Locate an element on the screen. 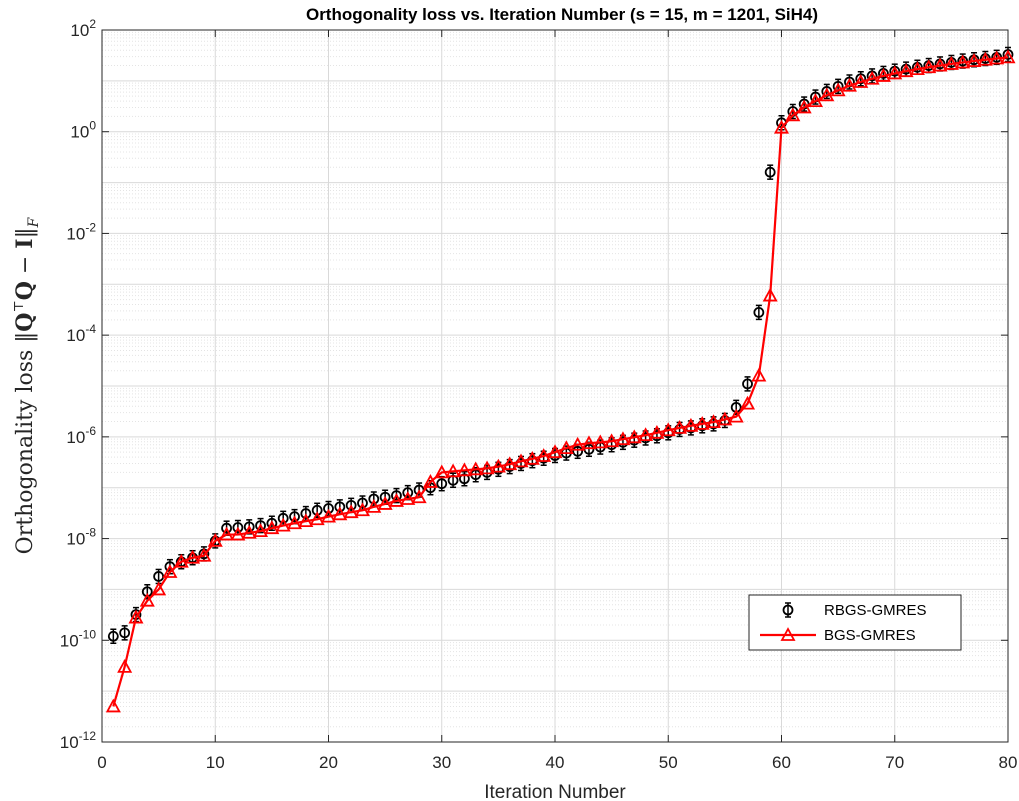 The width and height of the screenshot is (1019, 801). svg-text: Orthogonality loss ‖Q⊤Q − I‖F is located at coordinates (27, 385).